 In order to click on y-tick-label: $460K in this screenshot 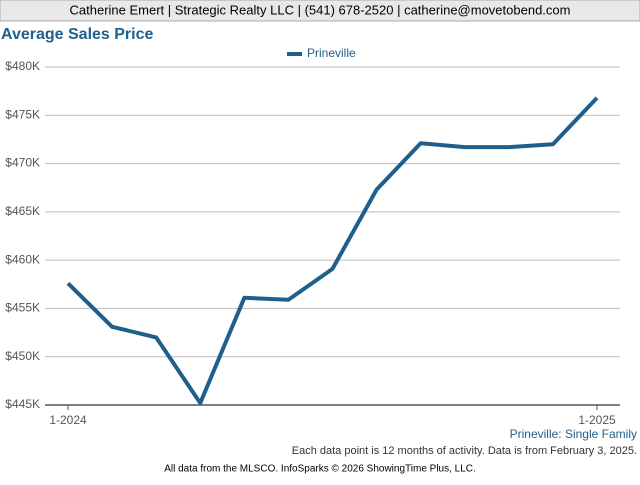, I will do `click(22, 259)`.